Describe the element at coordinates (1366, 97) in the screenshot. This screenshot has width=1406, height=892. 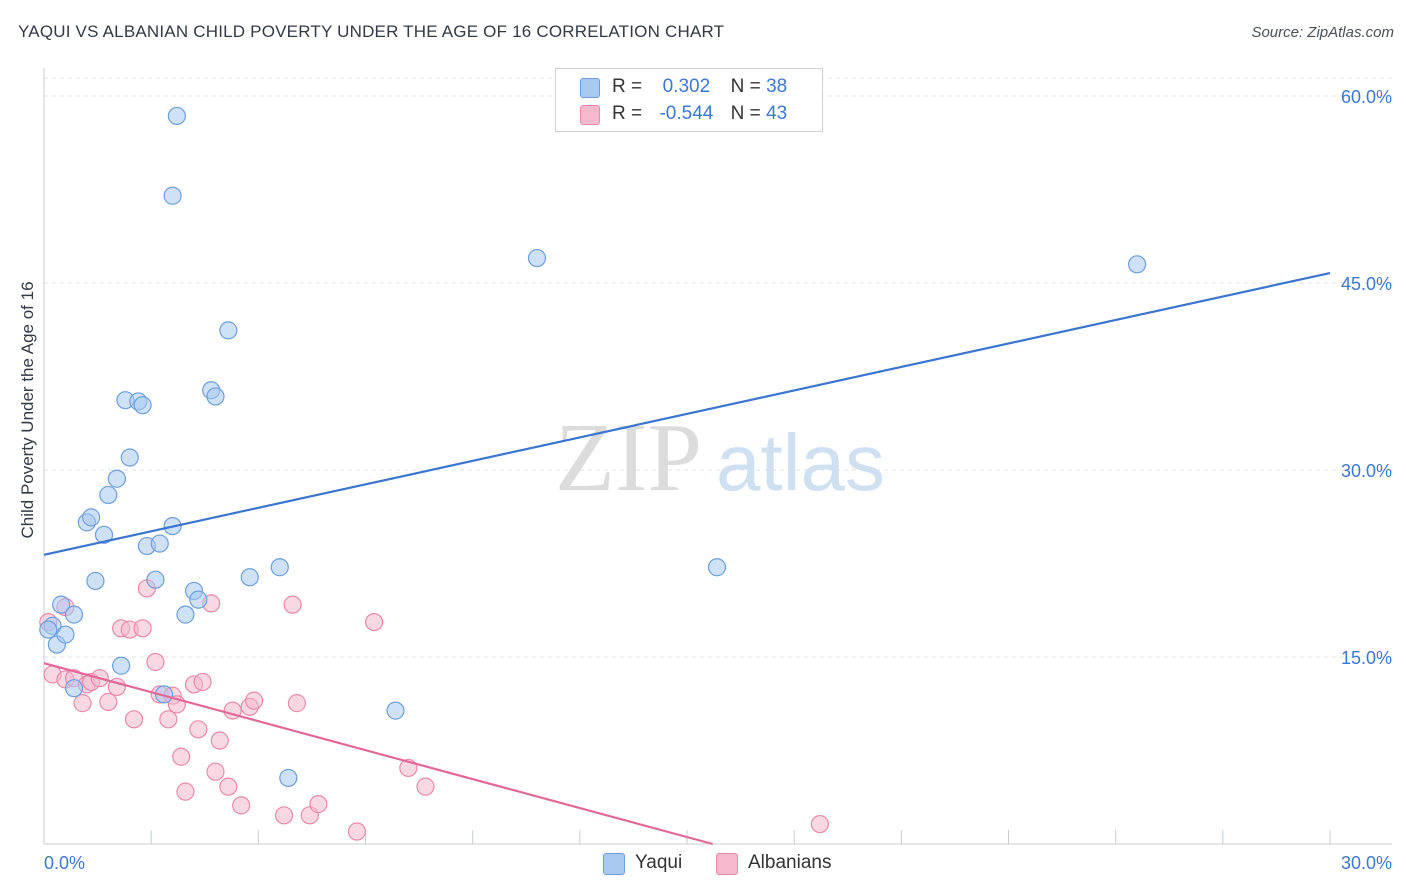
I see `y-tick-label: 60.0%` at that location.